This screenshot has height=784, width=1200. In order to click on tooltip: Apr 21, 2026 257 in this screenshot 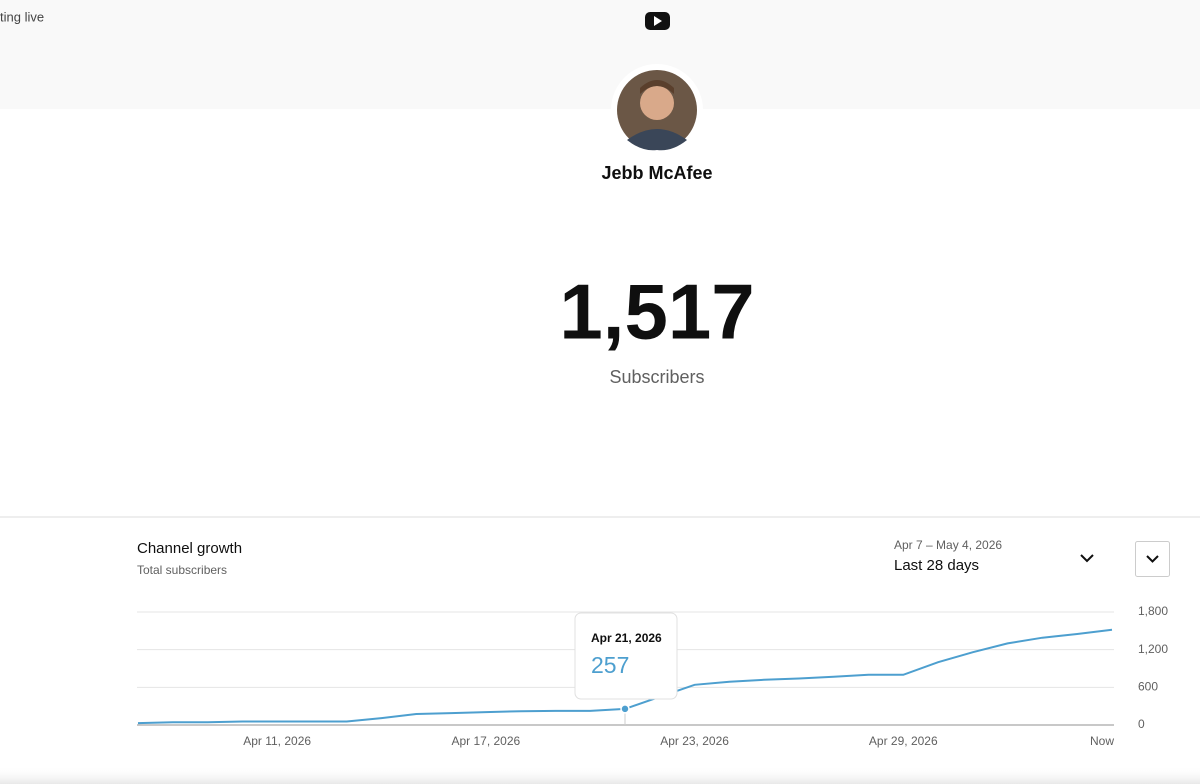, I will do `click(626, 656)`.